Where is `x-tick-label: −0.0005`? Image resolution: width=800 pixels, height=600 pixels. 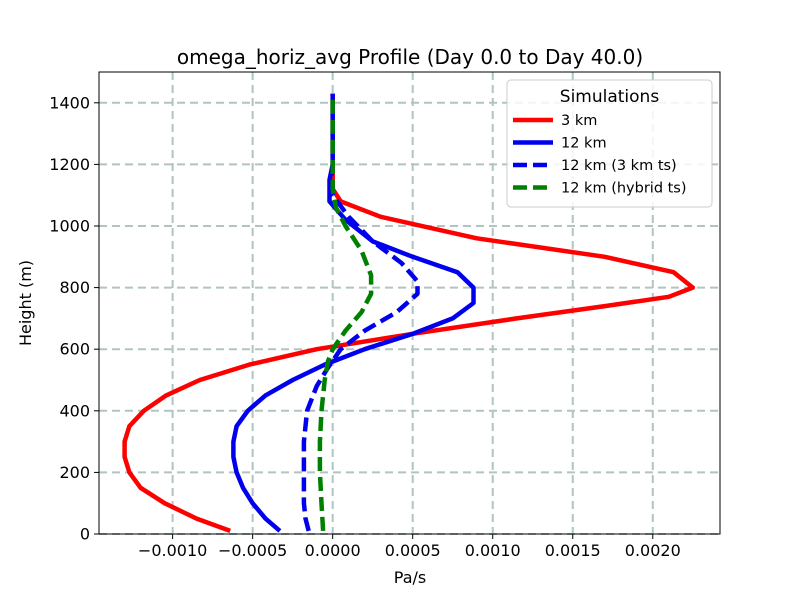
x-tick-label: −0.0005 is located at coordinates (252, 550).